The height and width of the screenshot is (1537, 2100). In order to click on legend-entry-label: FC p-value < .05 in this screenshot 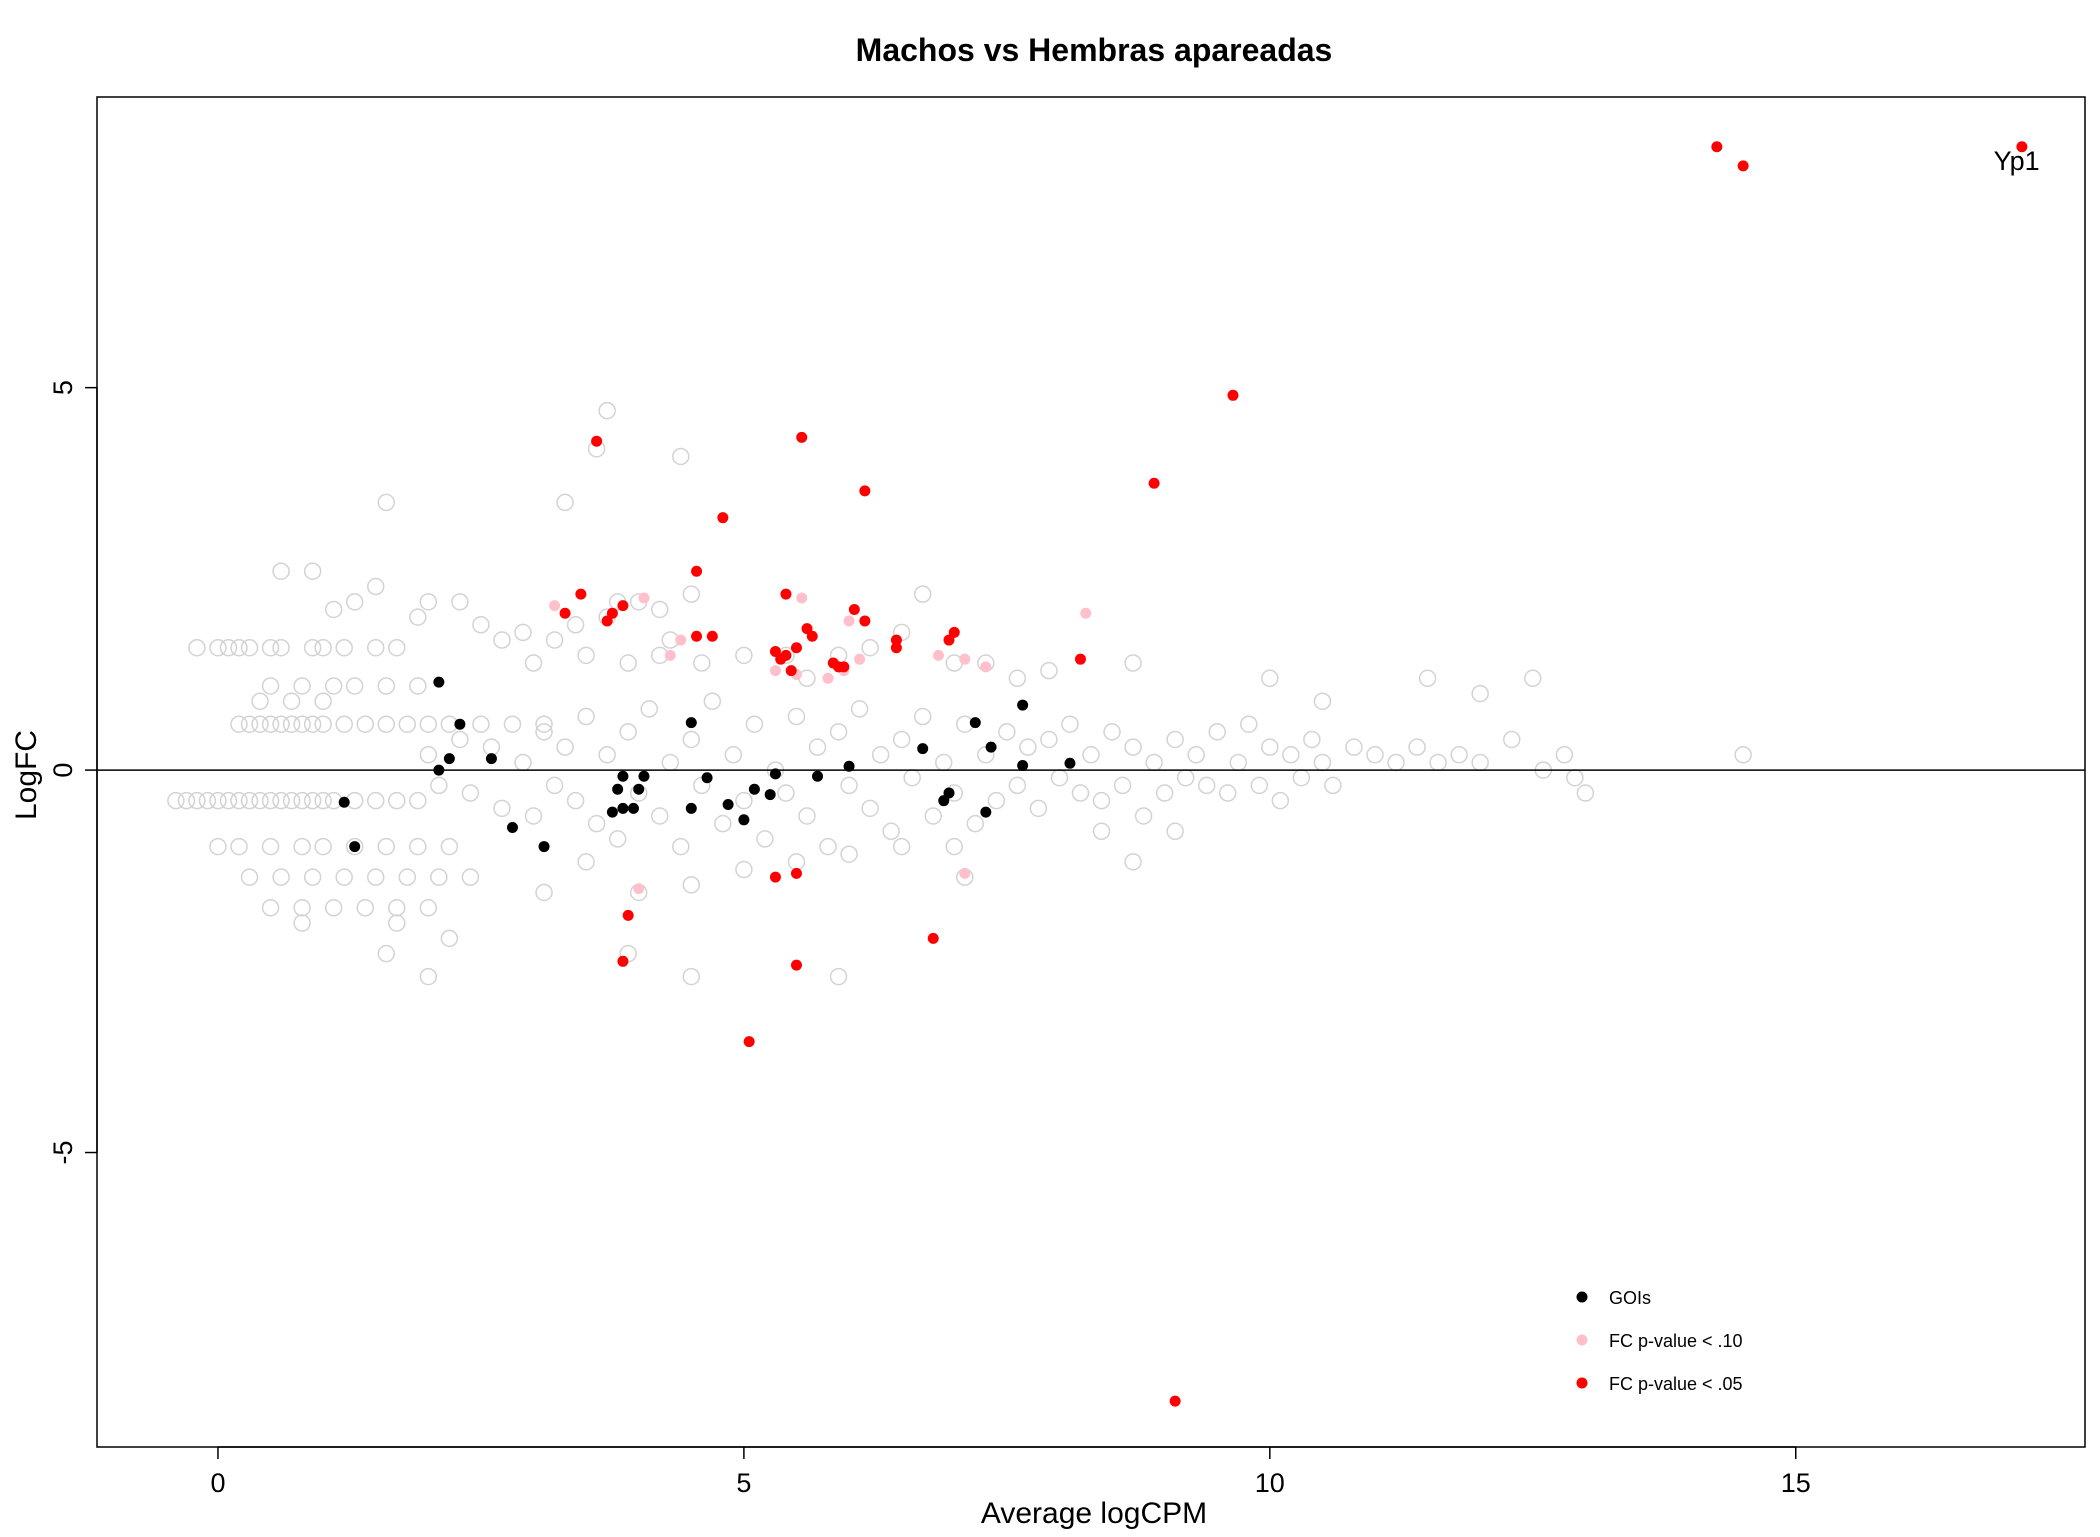, I will do `click(1676, 1384)`.